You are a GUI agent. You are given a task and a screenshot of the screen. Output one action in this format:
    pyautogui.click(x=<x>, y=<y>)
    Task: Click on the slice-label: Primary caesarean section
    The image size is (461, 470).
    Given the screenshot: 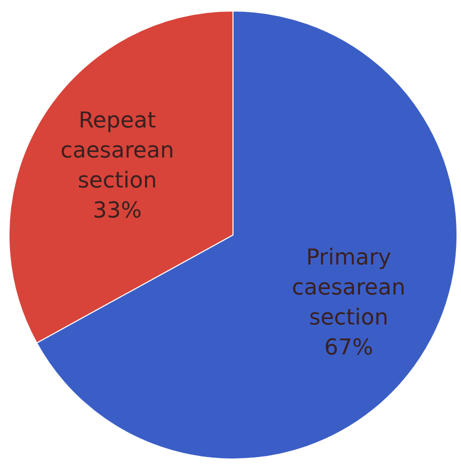 What is the action you would take?
    pyautogui.click(x=349, y=287)
    